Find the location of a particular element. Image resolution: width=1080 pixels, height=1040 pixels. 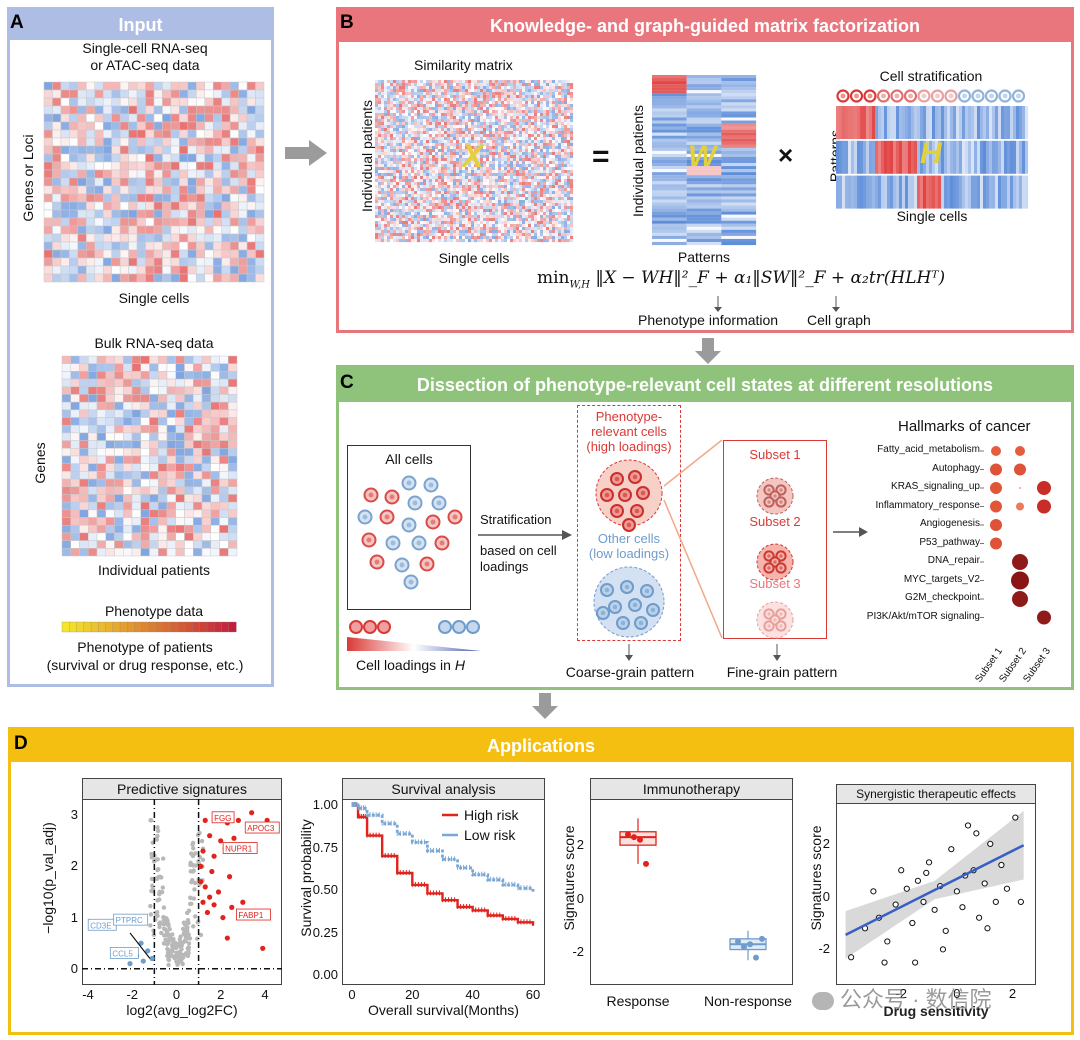

w-ylabel: Individual patients is located at coordinates (638, 161).